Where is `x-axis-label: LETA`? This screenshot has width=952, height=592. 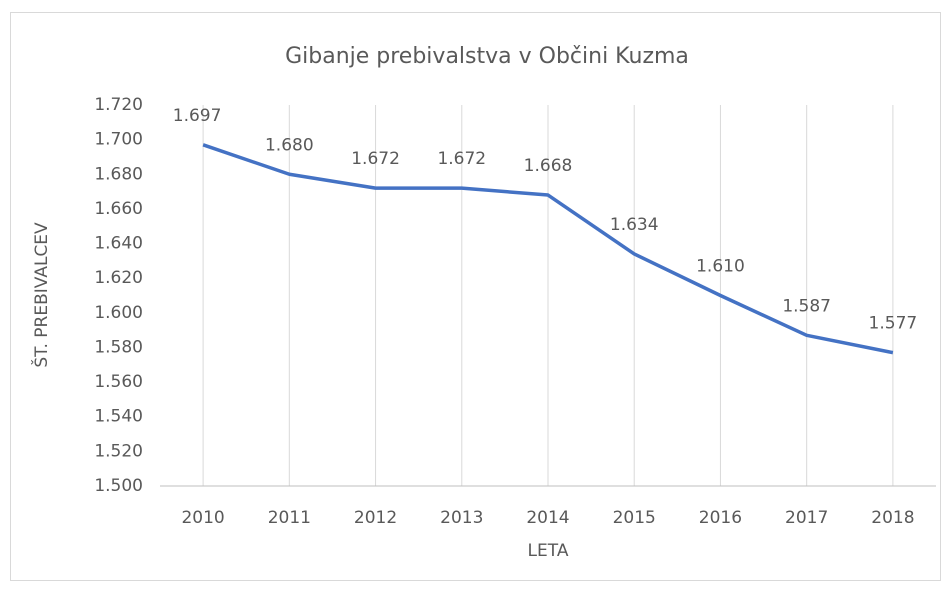 x-axis-label: LETA is located at coordinates (548, 551).